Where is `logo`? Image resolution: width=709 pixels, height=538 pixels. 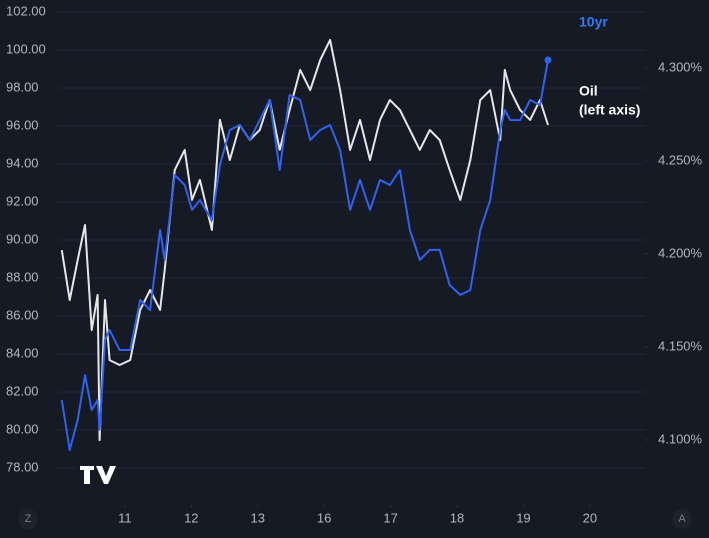
logo is located at coordinates (96, 475).